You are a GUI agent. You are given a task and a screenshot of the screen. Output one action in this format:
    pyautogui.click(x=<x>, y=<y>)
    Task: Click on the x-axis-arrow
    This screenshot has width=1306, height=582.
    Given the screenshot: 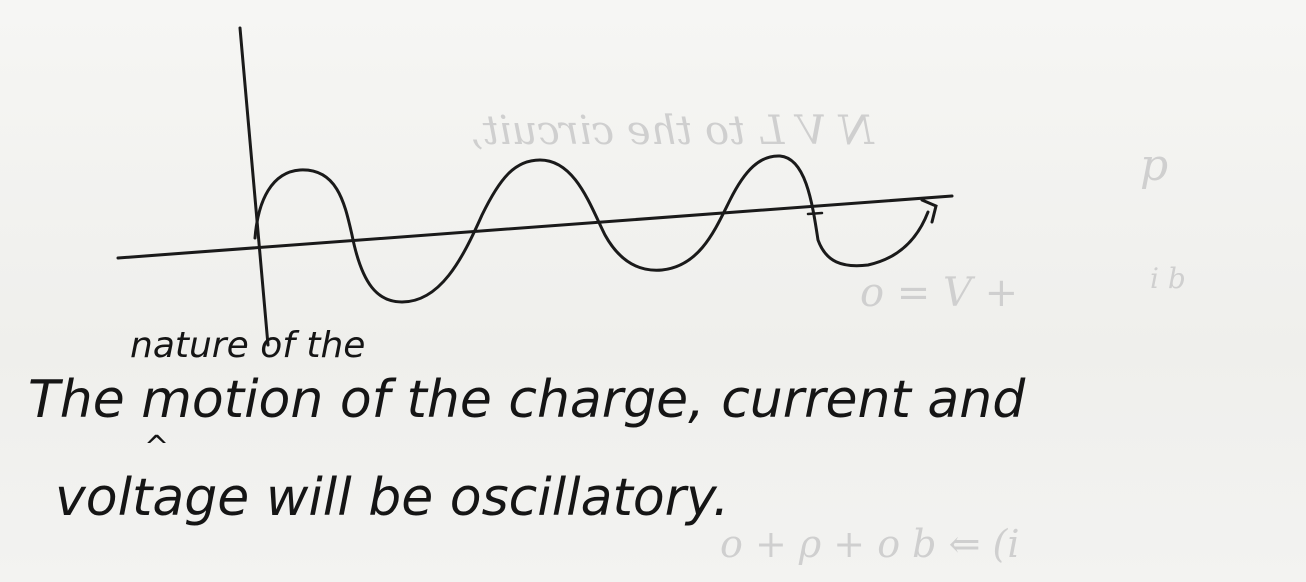 What is the action you would take?
    pyautogui.click(x=815, y=213)
    